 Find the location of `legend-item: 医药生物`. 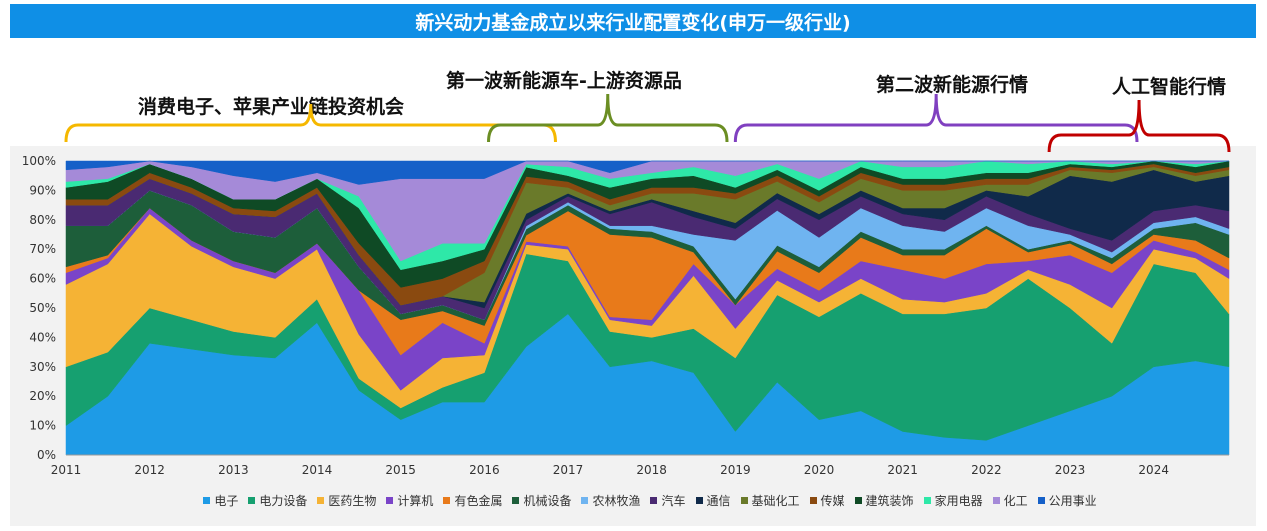

legend-item: 医药生物 is located at coordinates (346, 500).